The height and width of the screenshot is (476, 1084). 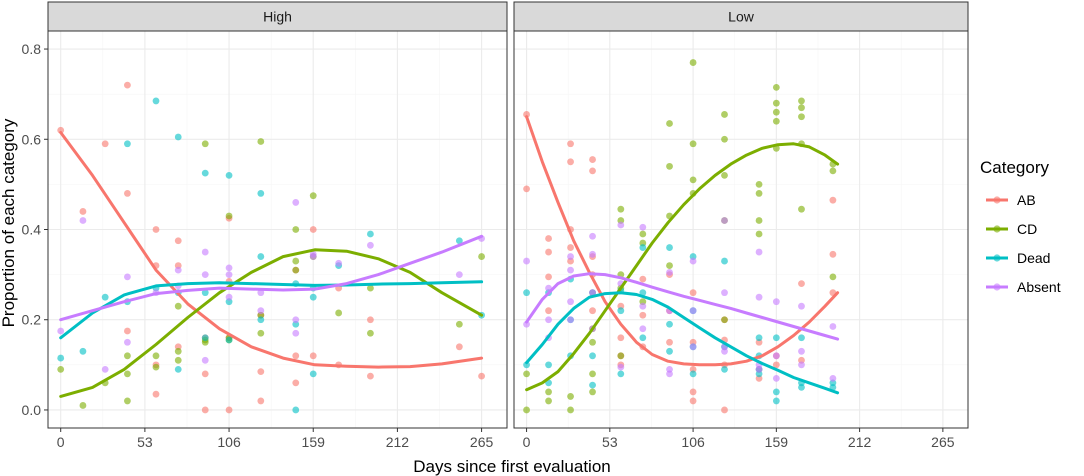 I want to click on x-axis-title: Days since first evaluation, so click(x=511, y=466).